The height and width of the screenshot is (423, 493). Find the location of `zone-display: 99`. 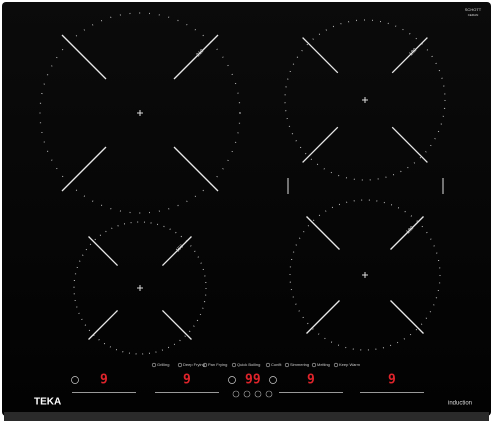

zone-display: 99 is located at coordinates (253, 380).